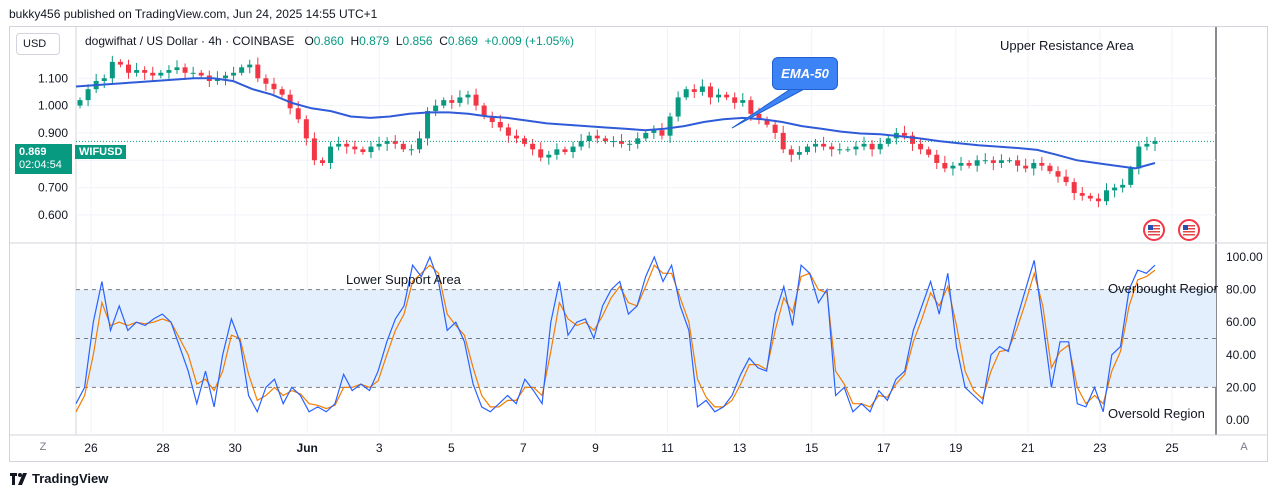 This screenshot has height=497, width=1281. I want to click on time-tick-label: 19, so click(956, 448).